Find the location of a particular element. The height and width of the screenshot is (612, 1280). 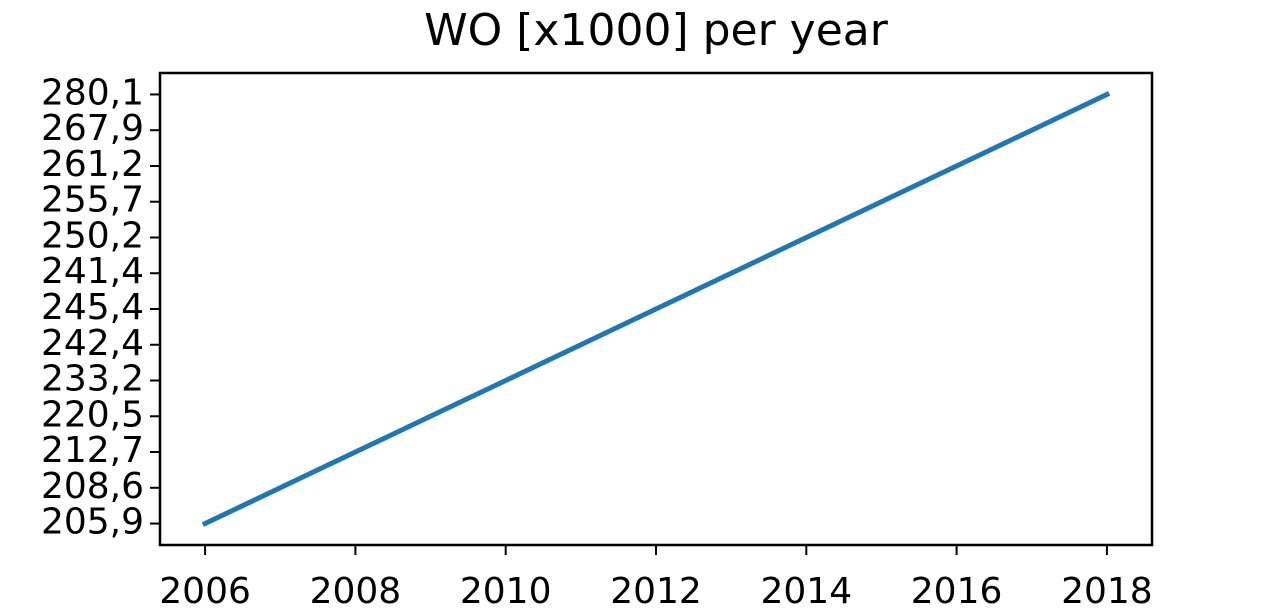

y-tick-label: 250,2 is located at coordinates (92, 235).